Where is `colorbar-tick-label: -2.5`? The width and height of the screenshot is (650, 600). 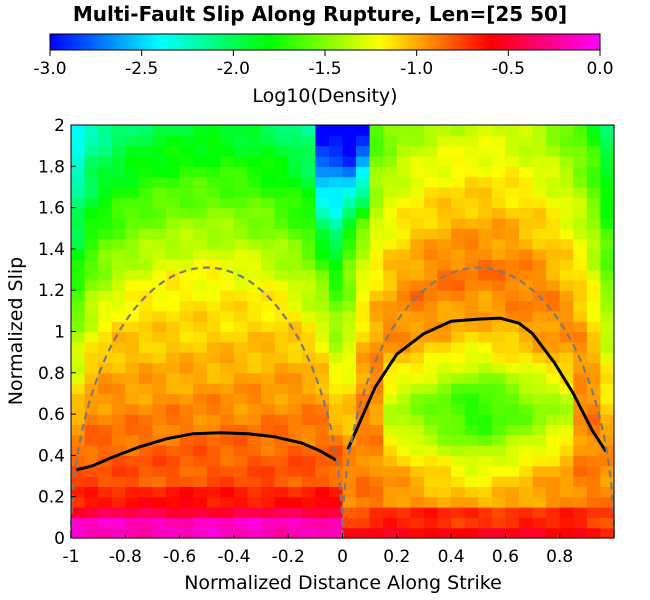
colorbar-tick-label: -2.5 is located at coordinates (141, 69).